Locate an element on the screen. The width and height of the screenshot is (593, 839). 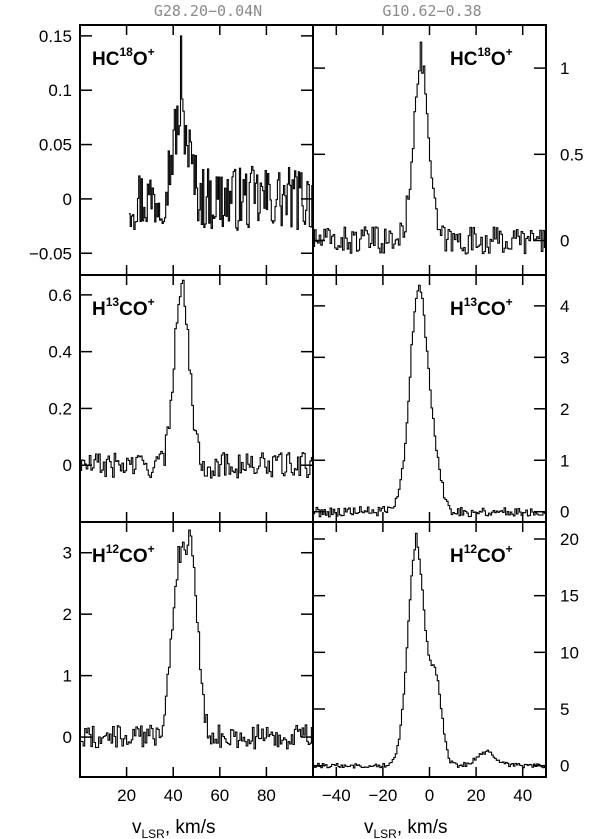
x-axis-label-right: vLSR, km/s is located at coordinates (406, 828).